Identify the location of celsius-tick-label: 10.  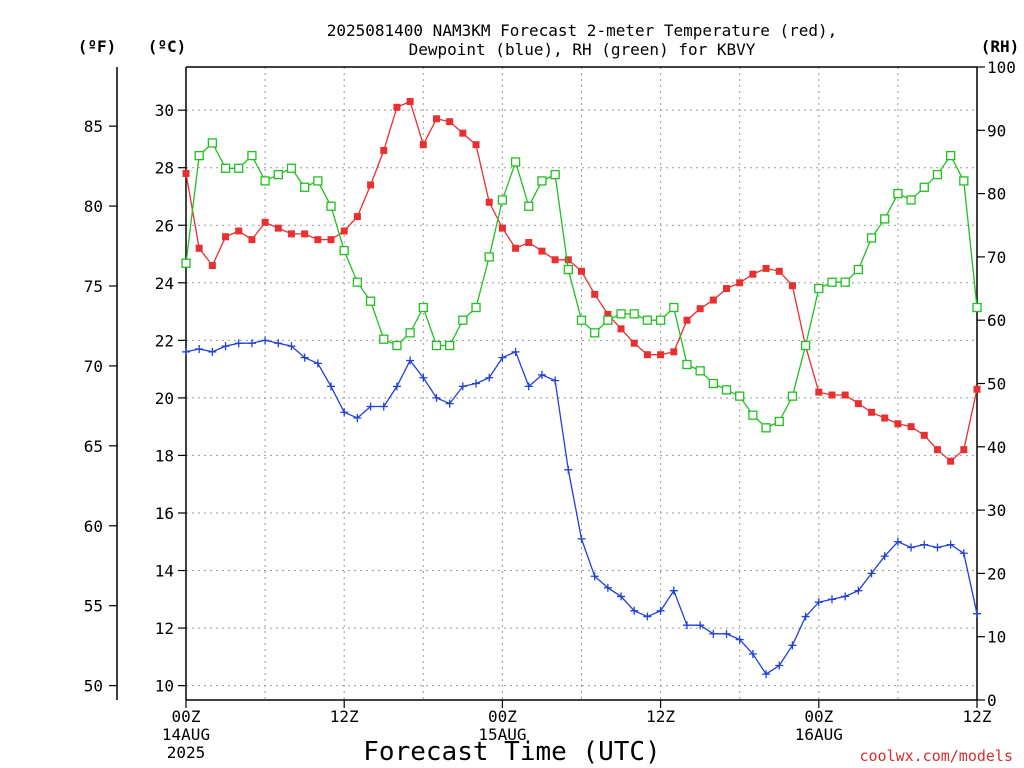
(164, 686).